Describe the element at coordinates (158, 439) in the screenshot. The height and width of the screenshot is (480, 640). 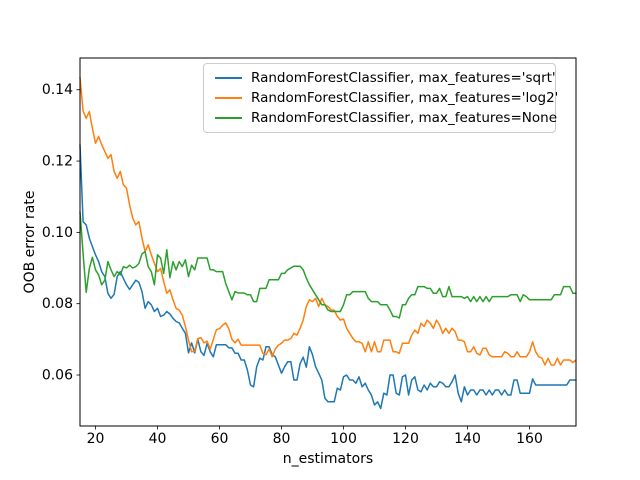
I see `x-tick-label: 40` at that location.